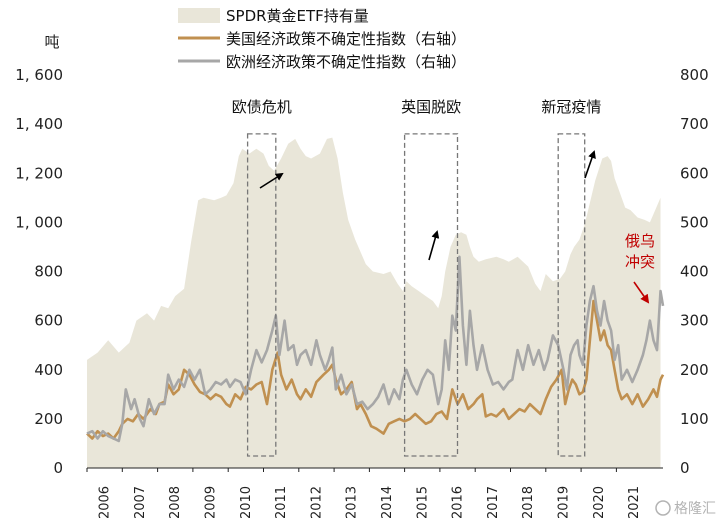 This screenshot has height=525, width=723. Describe the element at coordinates (58, 468) in the screenshot. I see `left-tick-label: 0` at that location.